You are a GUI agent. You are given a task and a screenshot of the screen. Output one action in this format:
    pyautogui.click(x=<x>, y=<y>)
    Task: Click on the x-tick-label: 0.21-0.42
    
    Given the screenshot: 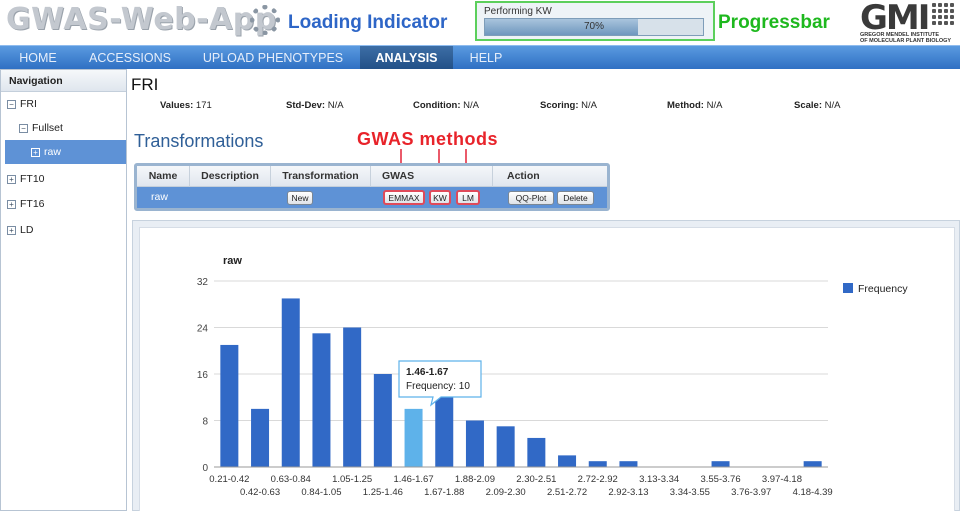 What is the action you would take?
    pyautogui.click(x=229, y=479)
    